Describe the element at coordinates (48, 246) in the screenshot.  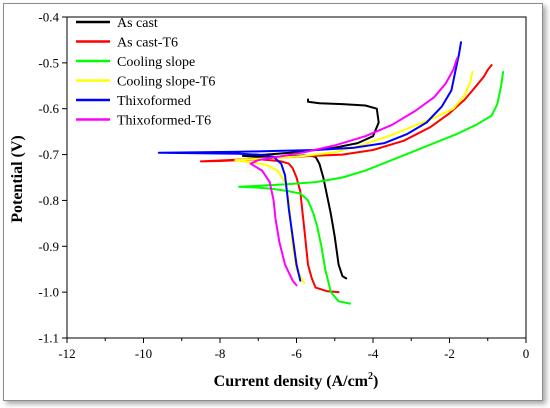
I see `y-tick-label: -0.9` at that location.